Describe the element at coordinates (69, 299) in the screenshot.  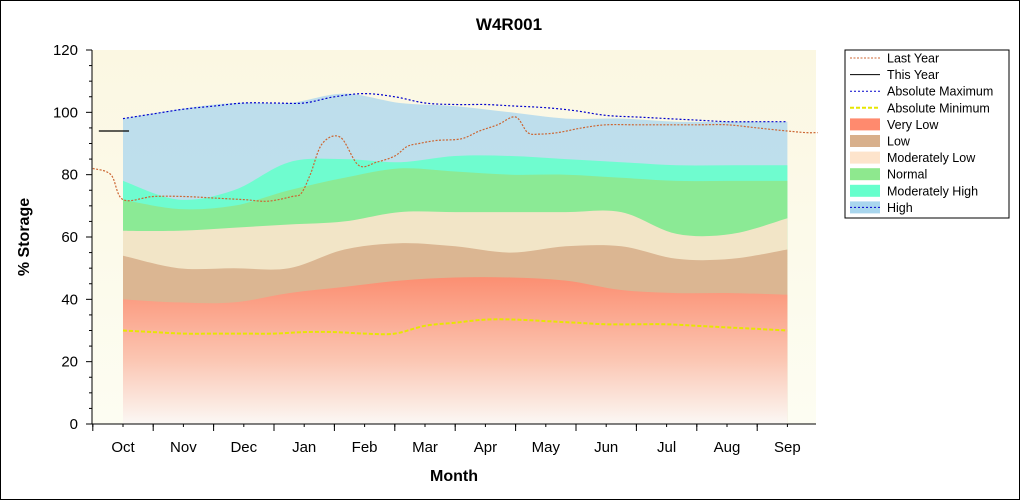
I see `y-tick-label: 40` at that location.